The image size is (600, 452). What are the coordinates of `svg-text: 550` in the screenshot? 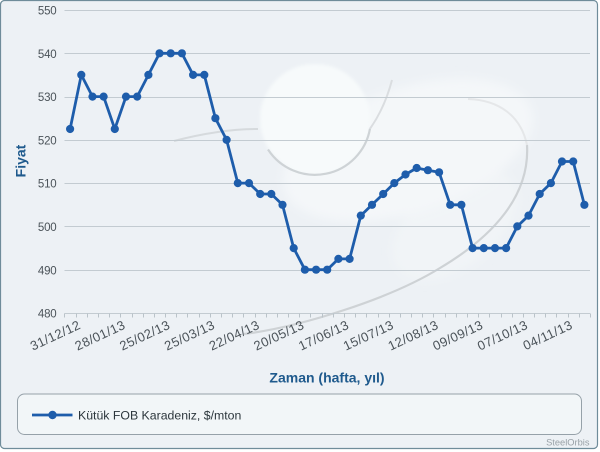 It's located at (47, 12).